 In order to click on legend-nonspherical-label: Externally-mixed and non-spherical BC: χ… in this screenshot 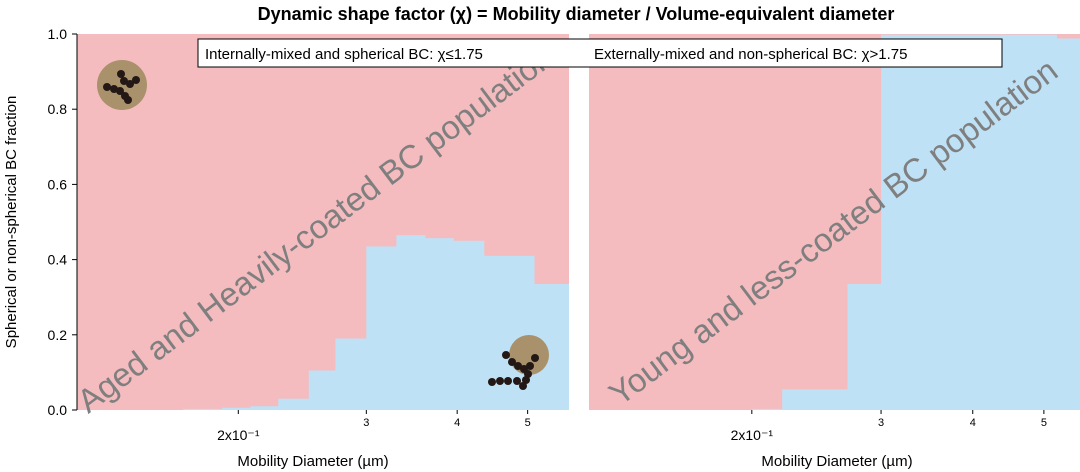, I will do `click(750, 54)`.